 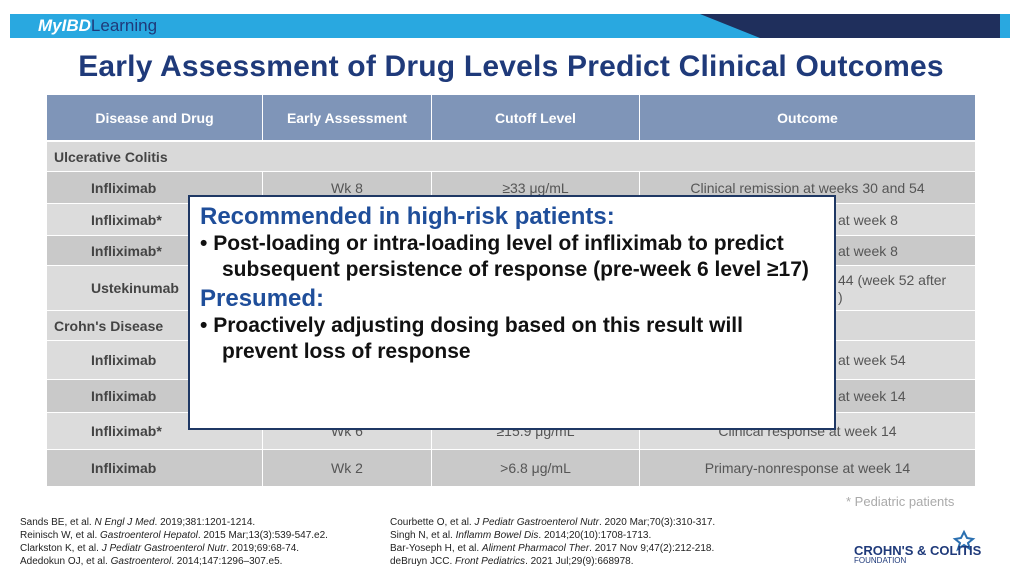 What do you see at coordinates (155, 118) in the screenshot?
I see `column-header: Disease and Drug` at bounding box center [155, 118].